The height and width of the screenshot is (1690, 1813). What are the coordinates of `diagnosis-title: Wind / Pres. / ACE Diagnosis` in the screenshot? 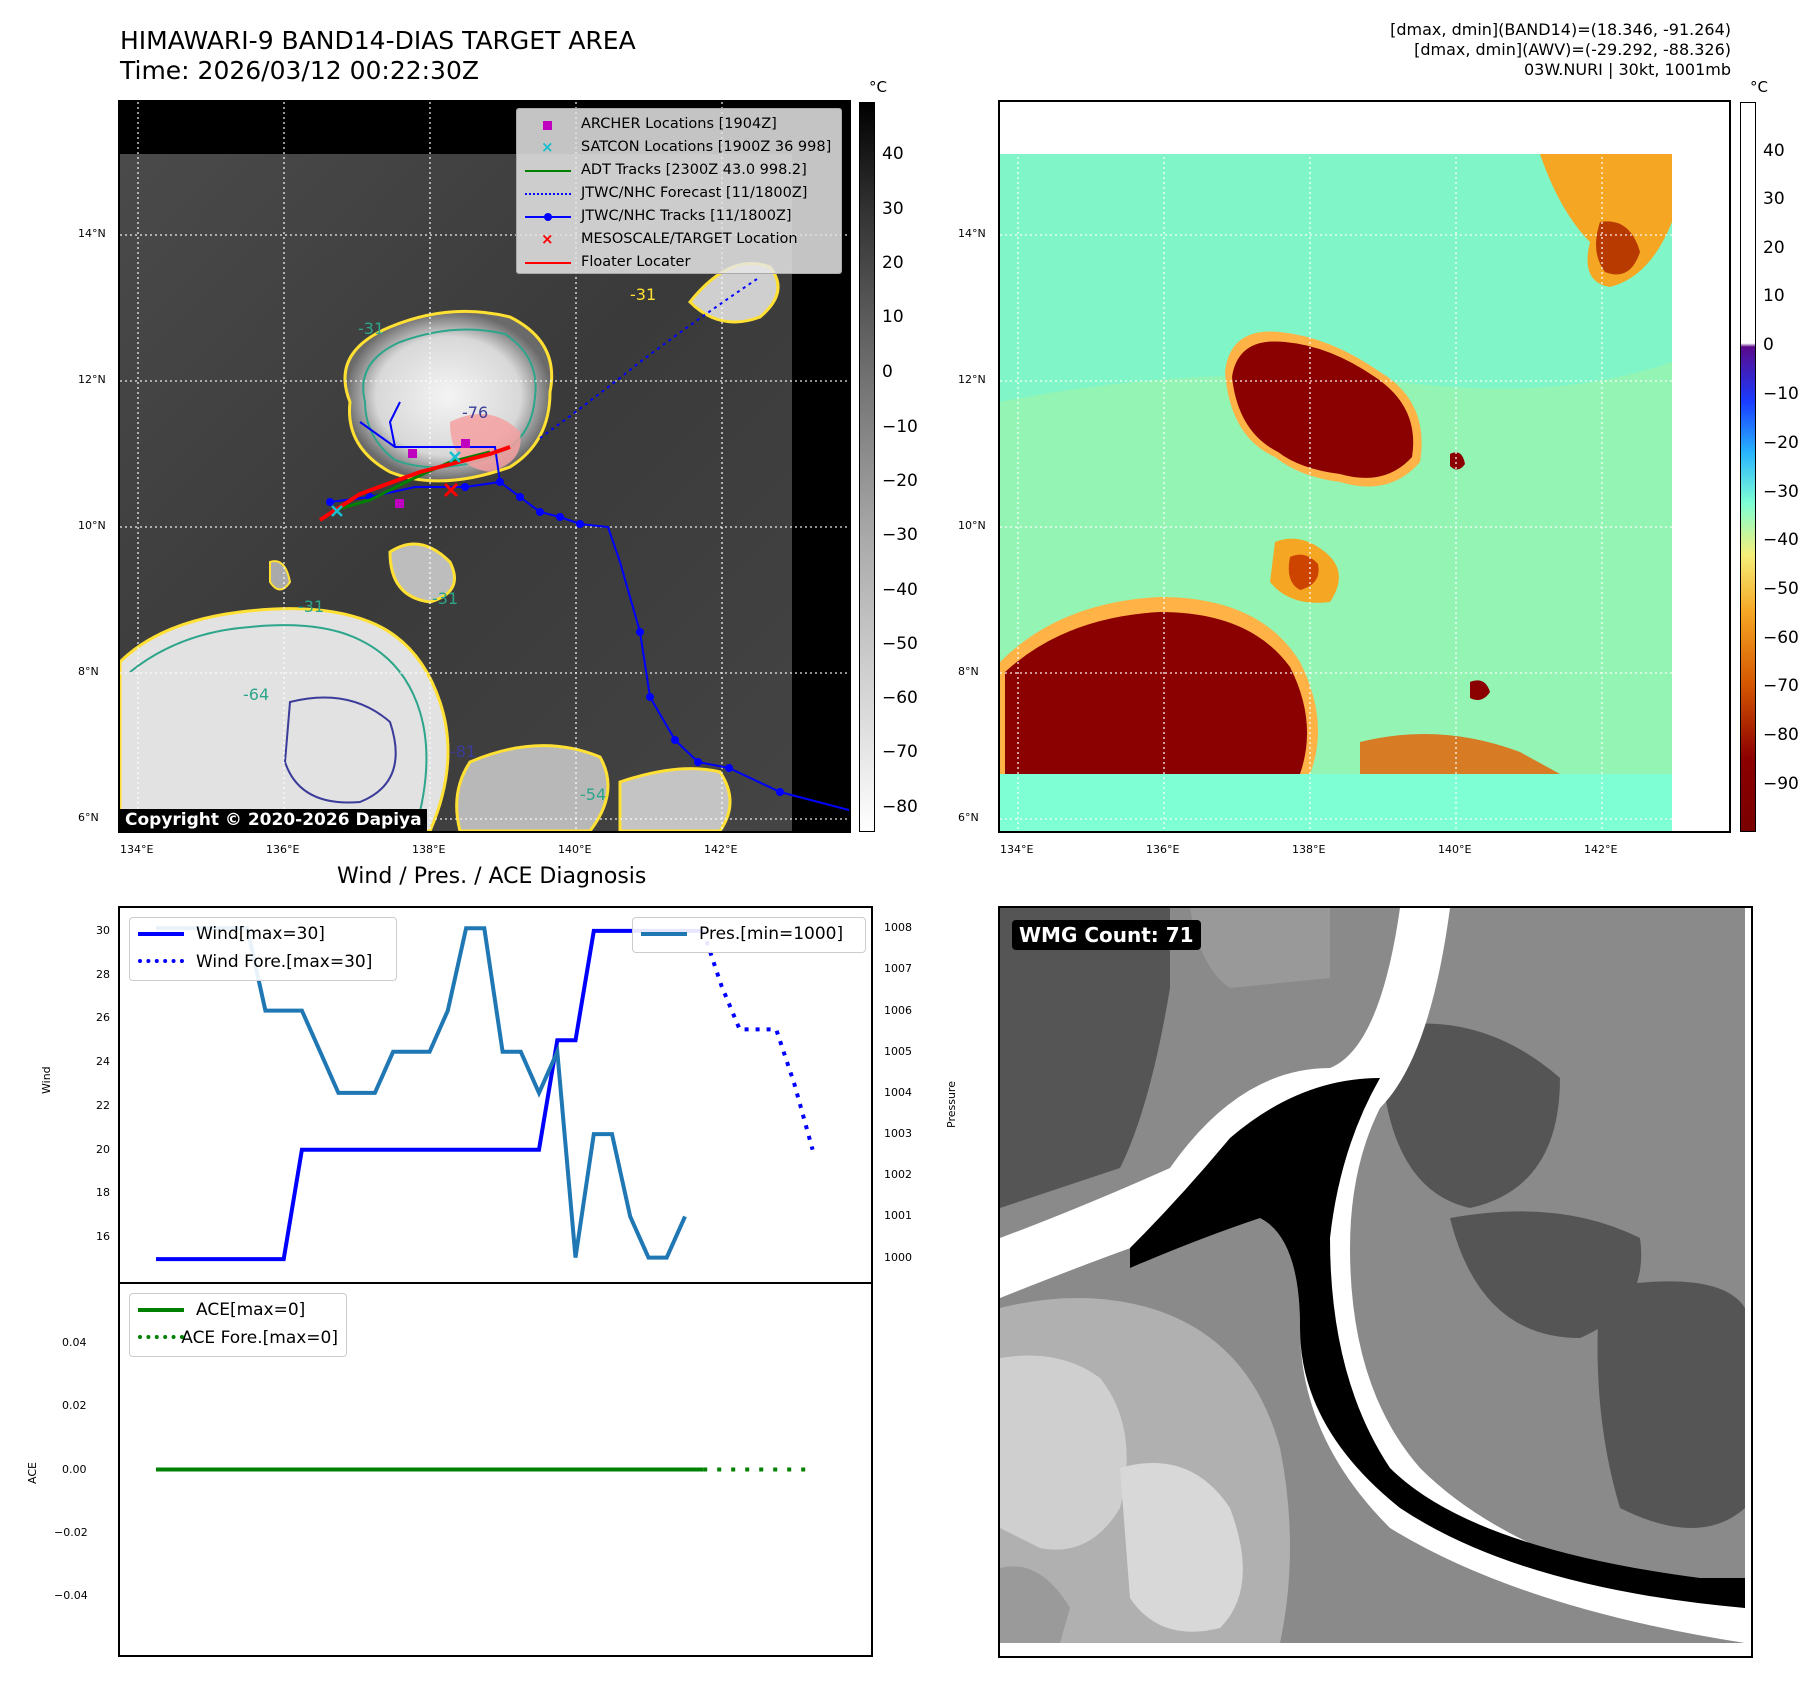 It's located at (492, 876).